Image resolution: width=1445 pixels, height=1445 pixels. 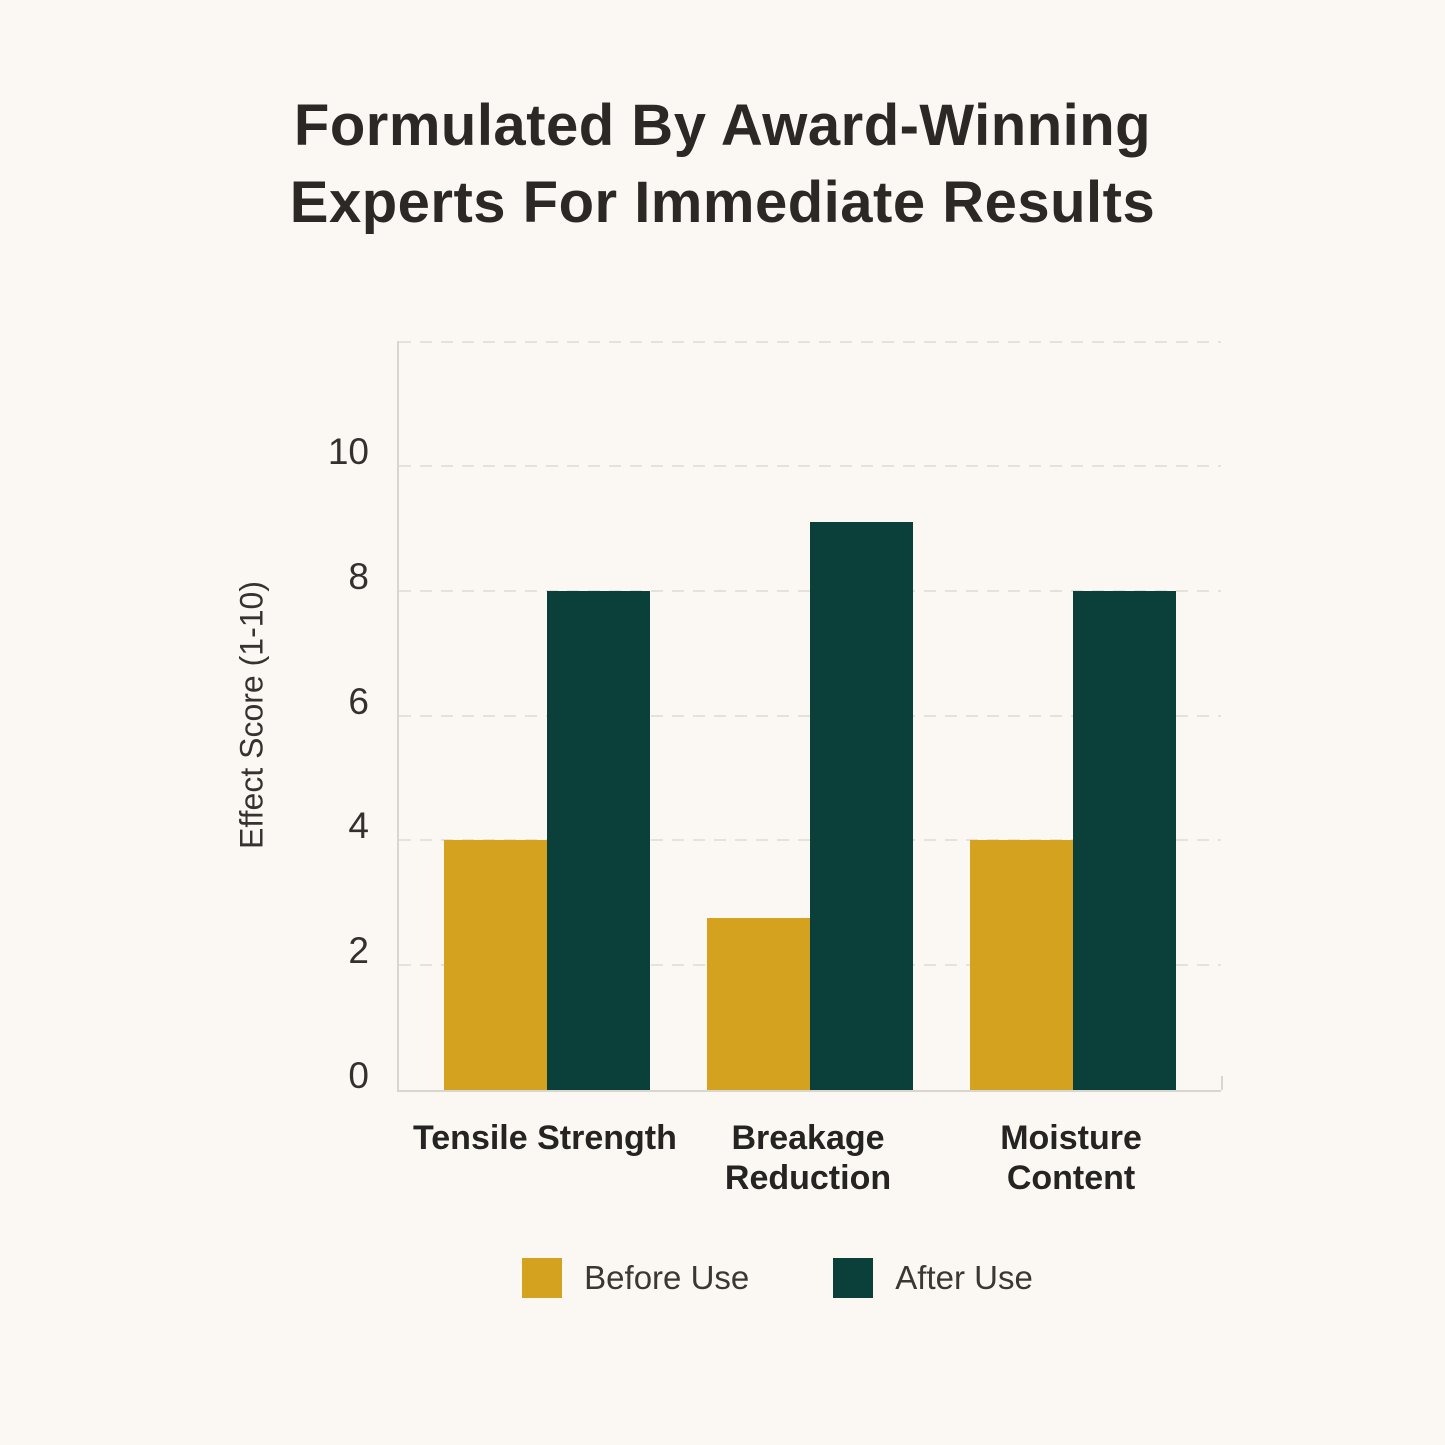 What do you see at coordinates (542, 1278) in the screenshot?
I see `before-use-swatch` at bounding box center [542, 1278].